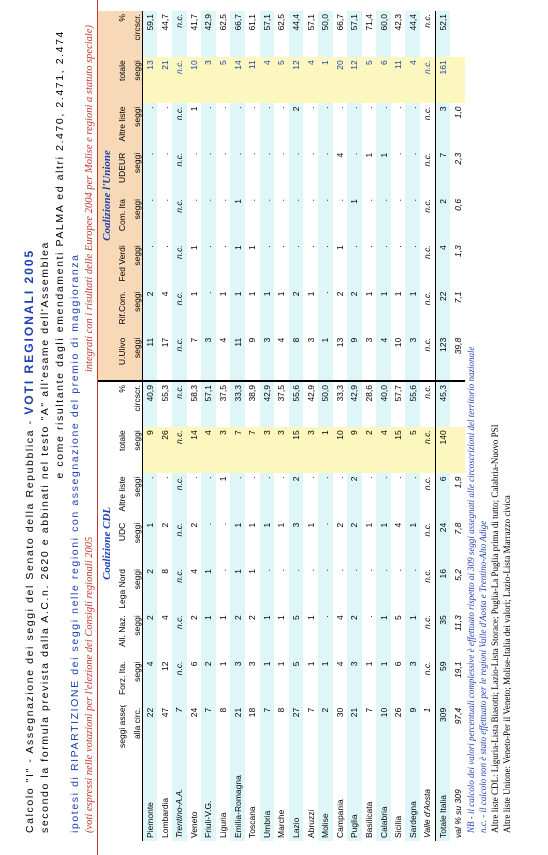  I want to click on table-cell: 18, so click(252, 712).